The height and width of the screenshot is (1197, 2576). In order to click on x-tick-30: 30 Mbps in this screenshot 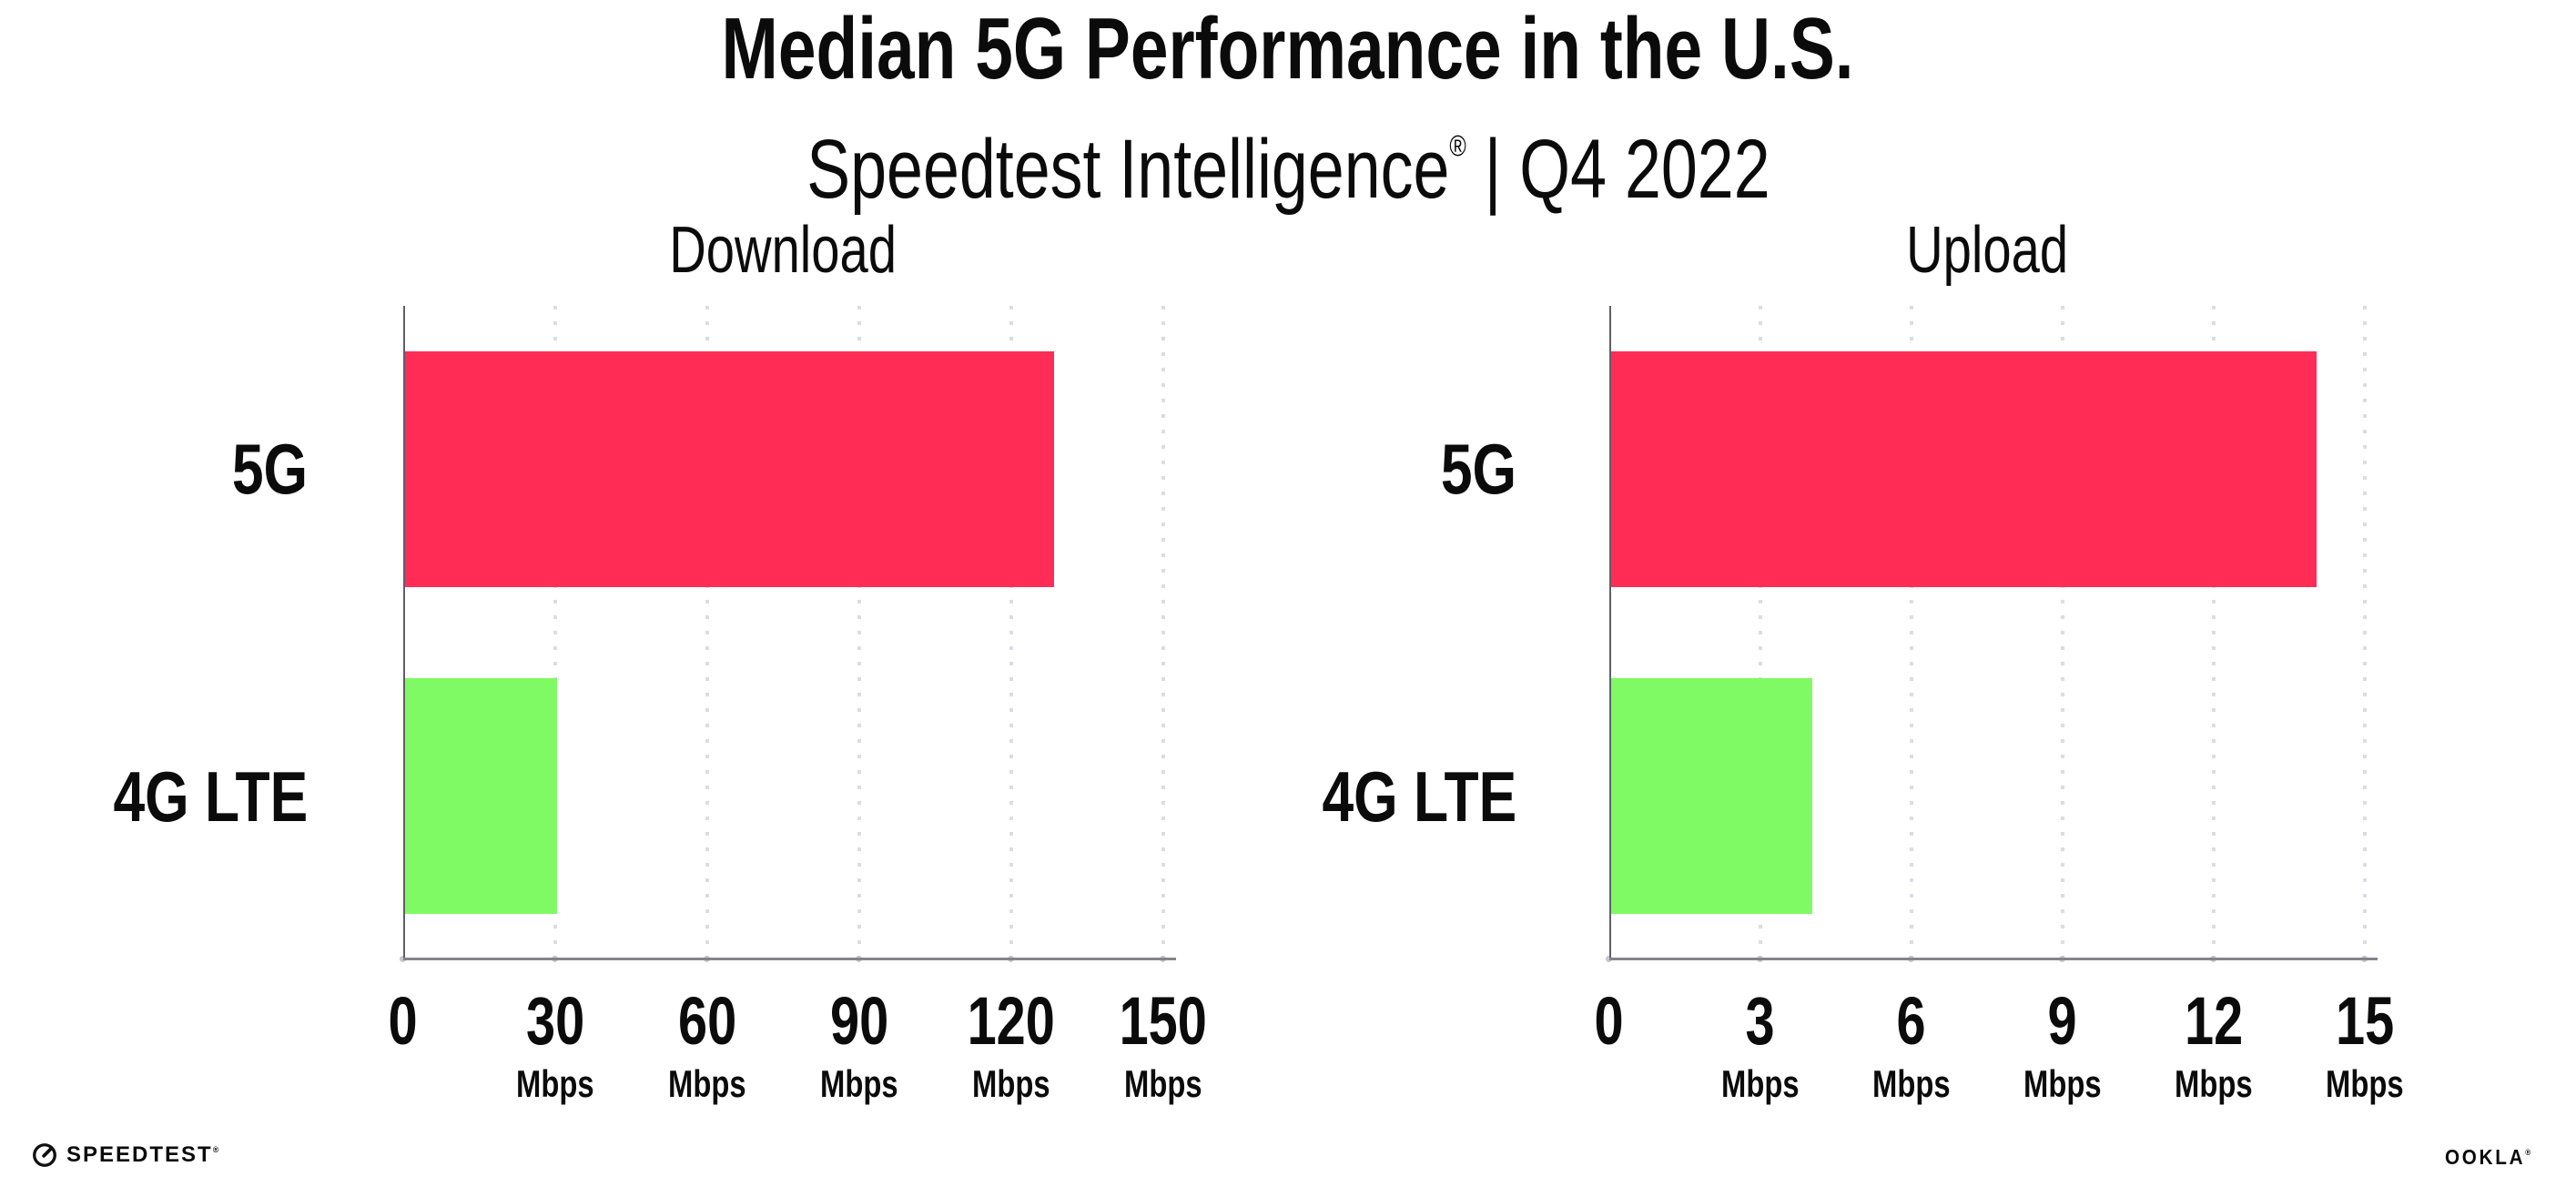, I will do `click(555, 1045)`.